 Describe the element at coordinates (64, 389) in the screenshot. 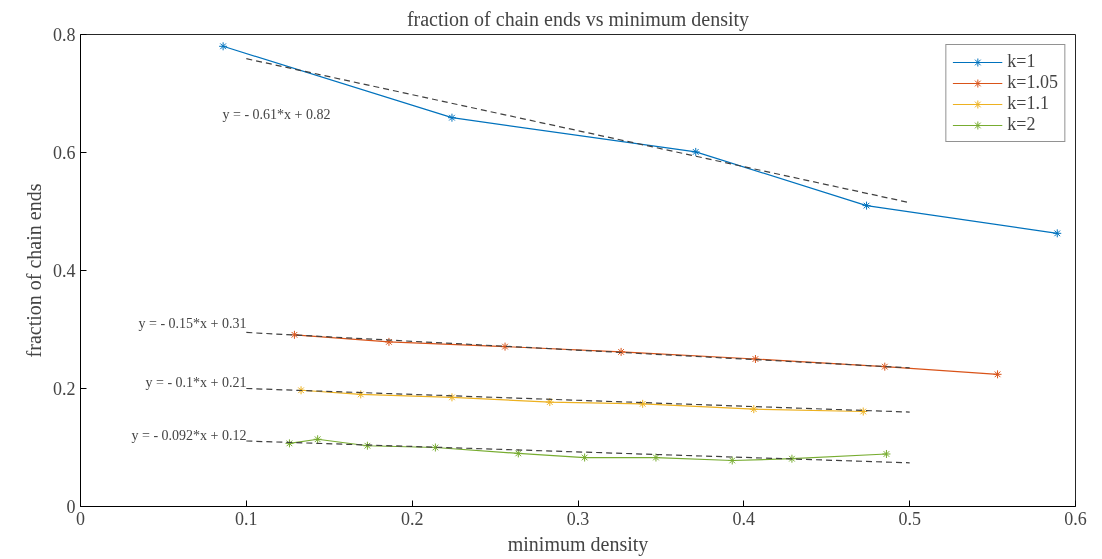

I see `y-tick-label: 0.2` at that location.